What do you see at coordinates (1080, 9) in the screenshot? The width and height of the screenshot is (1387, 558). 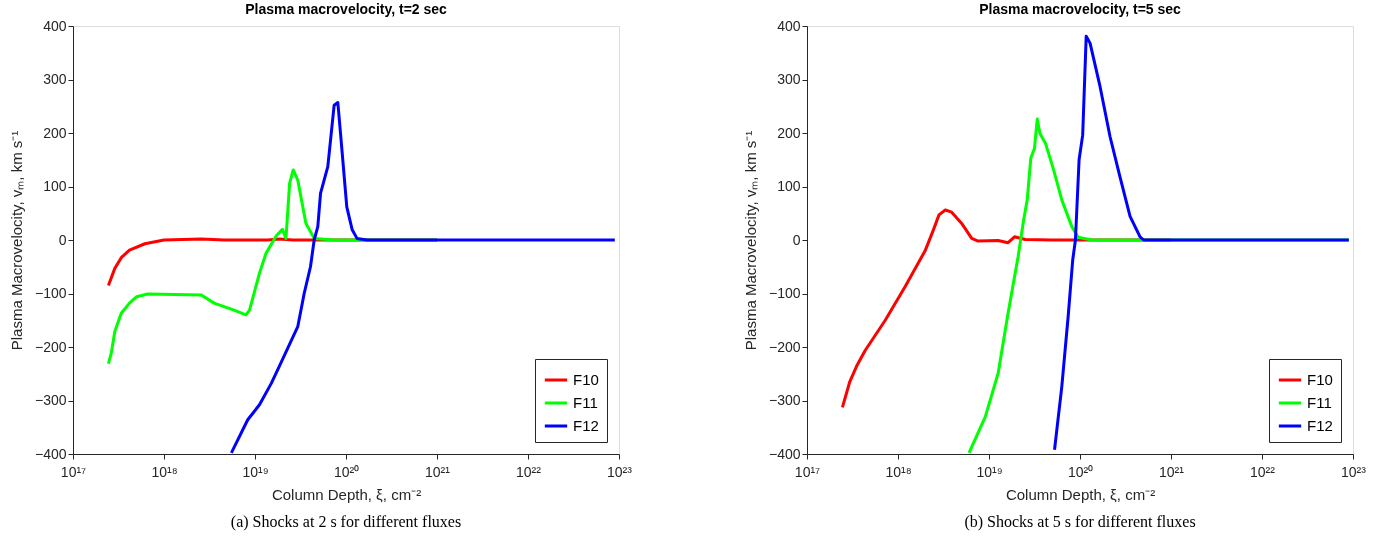 I see `chart-title: Plasma macrovelocity, t=5 sec` at bounding box center [1080, 9].